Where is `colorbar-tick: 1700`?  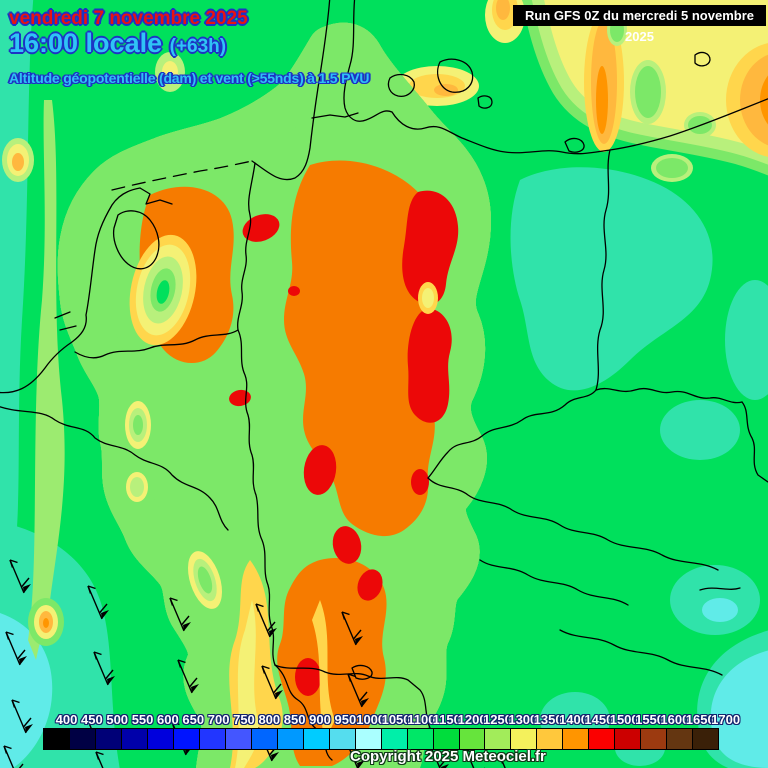
colorbar-tick: 1700 is located at coordinates (726, 719).